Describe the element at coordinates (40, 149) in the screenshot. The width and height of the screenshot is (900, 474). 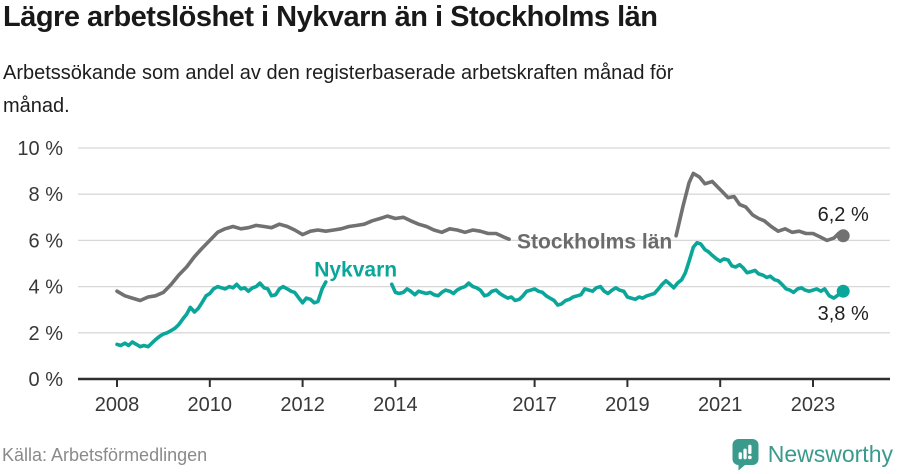
I see `y-tick-label: 10 %` at that location.